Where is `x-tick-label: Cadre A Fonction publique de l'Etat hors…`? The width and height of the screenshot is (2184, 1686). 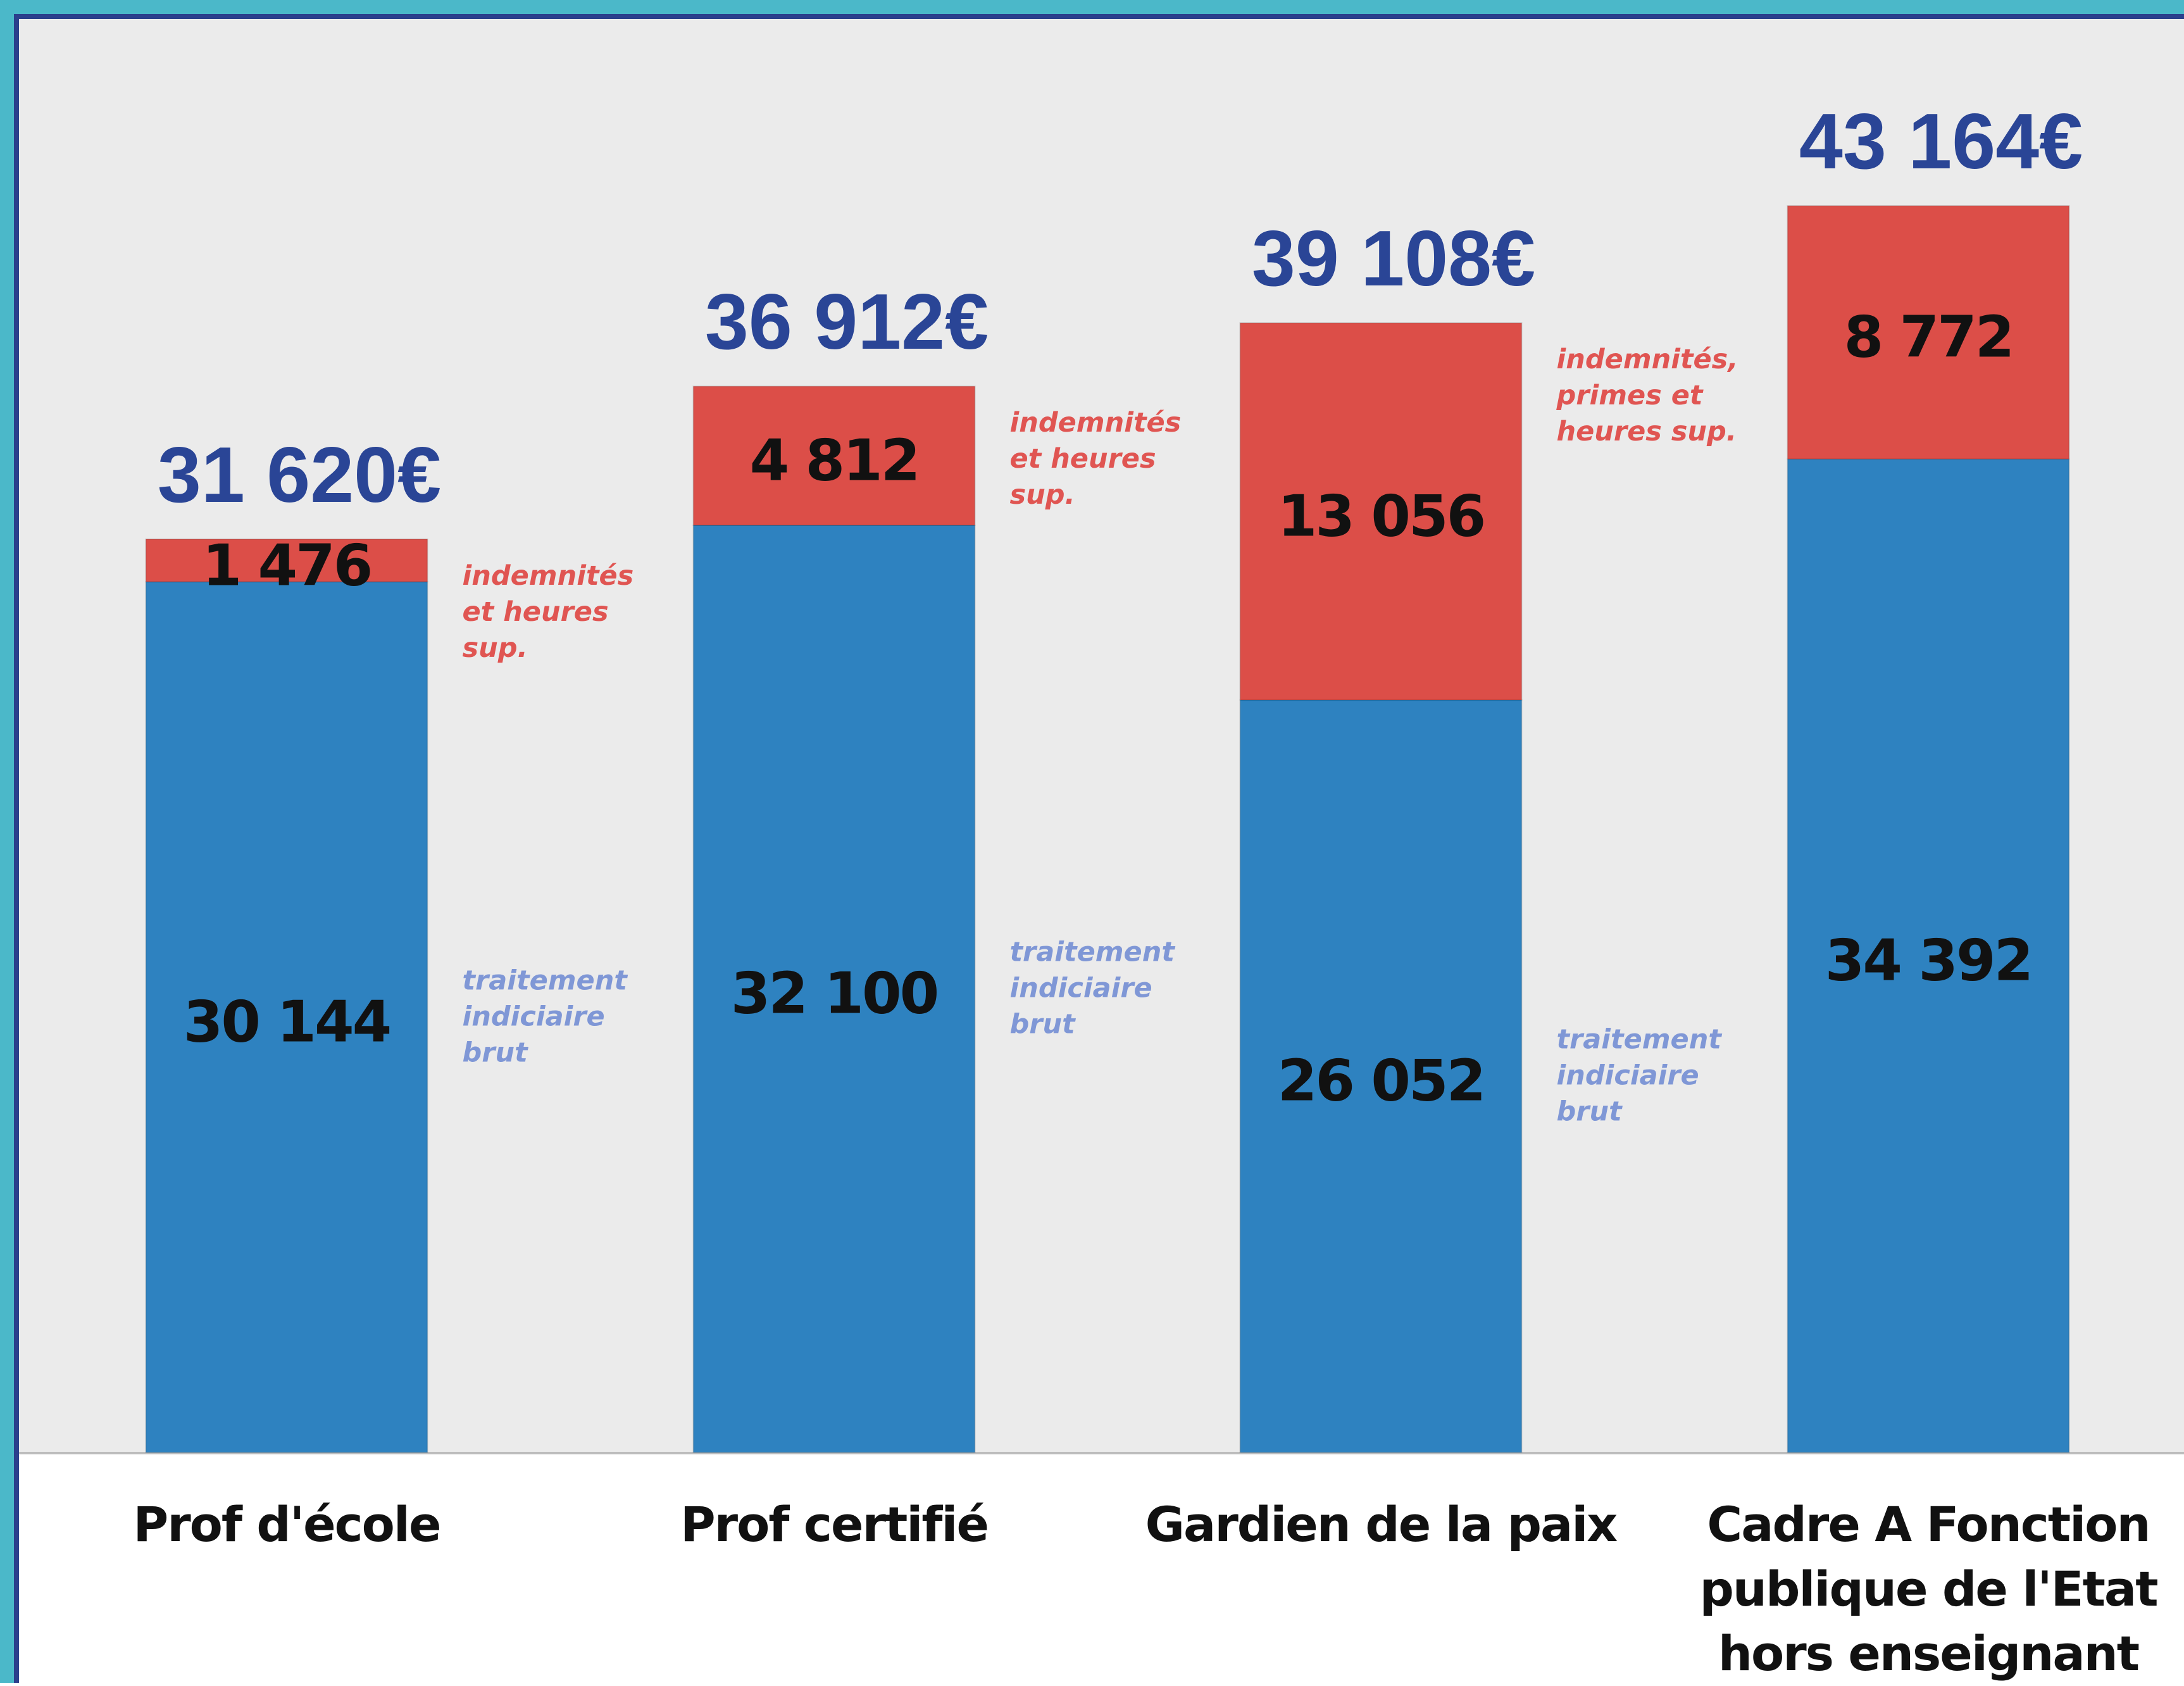 x-tick-label: Cadre A Fonction publique de l'Etat hors… is located at coordinates (1928, 1589).